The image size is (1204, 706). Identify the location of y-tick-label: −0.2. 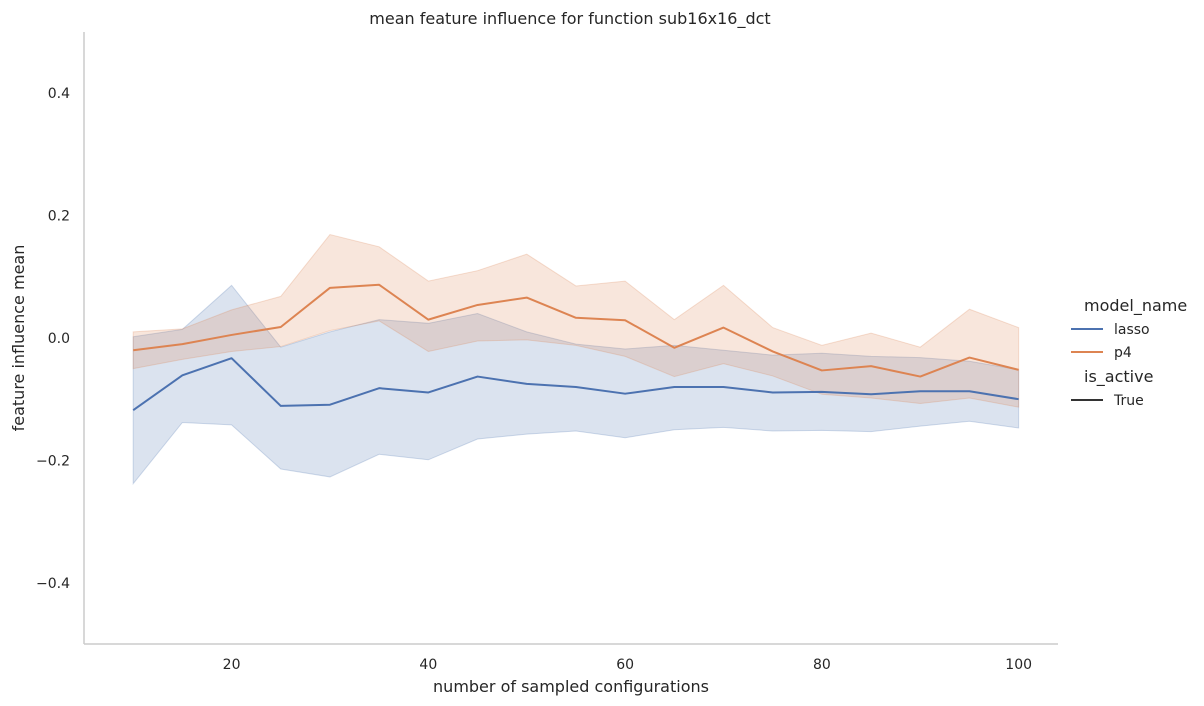
(53, 461).